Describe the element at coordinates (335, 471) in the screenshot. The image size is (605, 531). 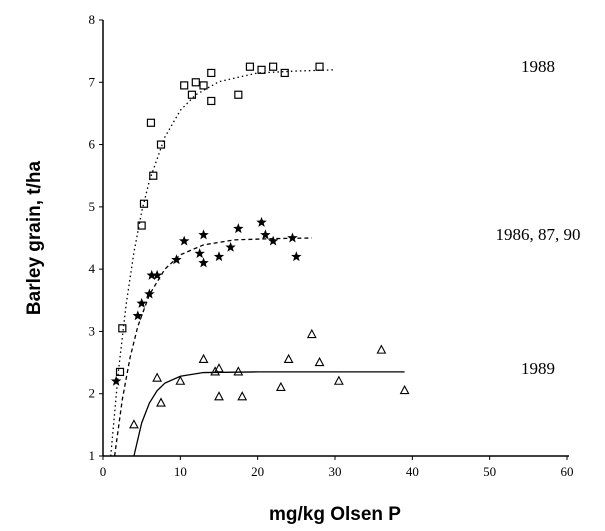
I see `x-tick-label: 30` at that location.